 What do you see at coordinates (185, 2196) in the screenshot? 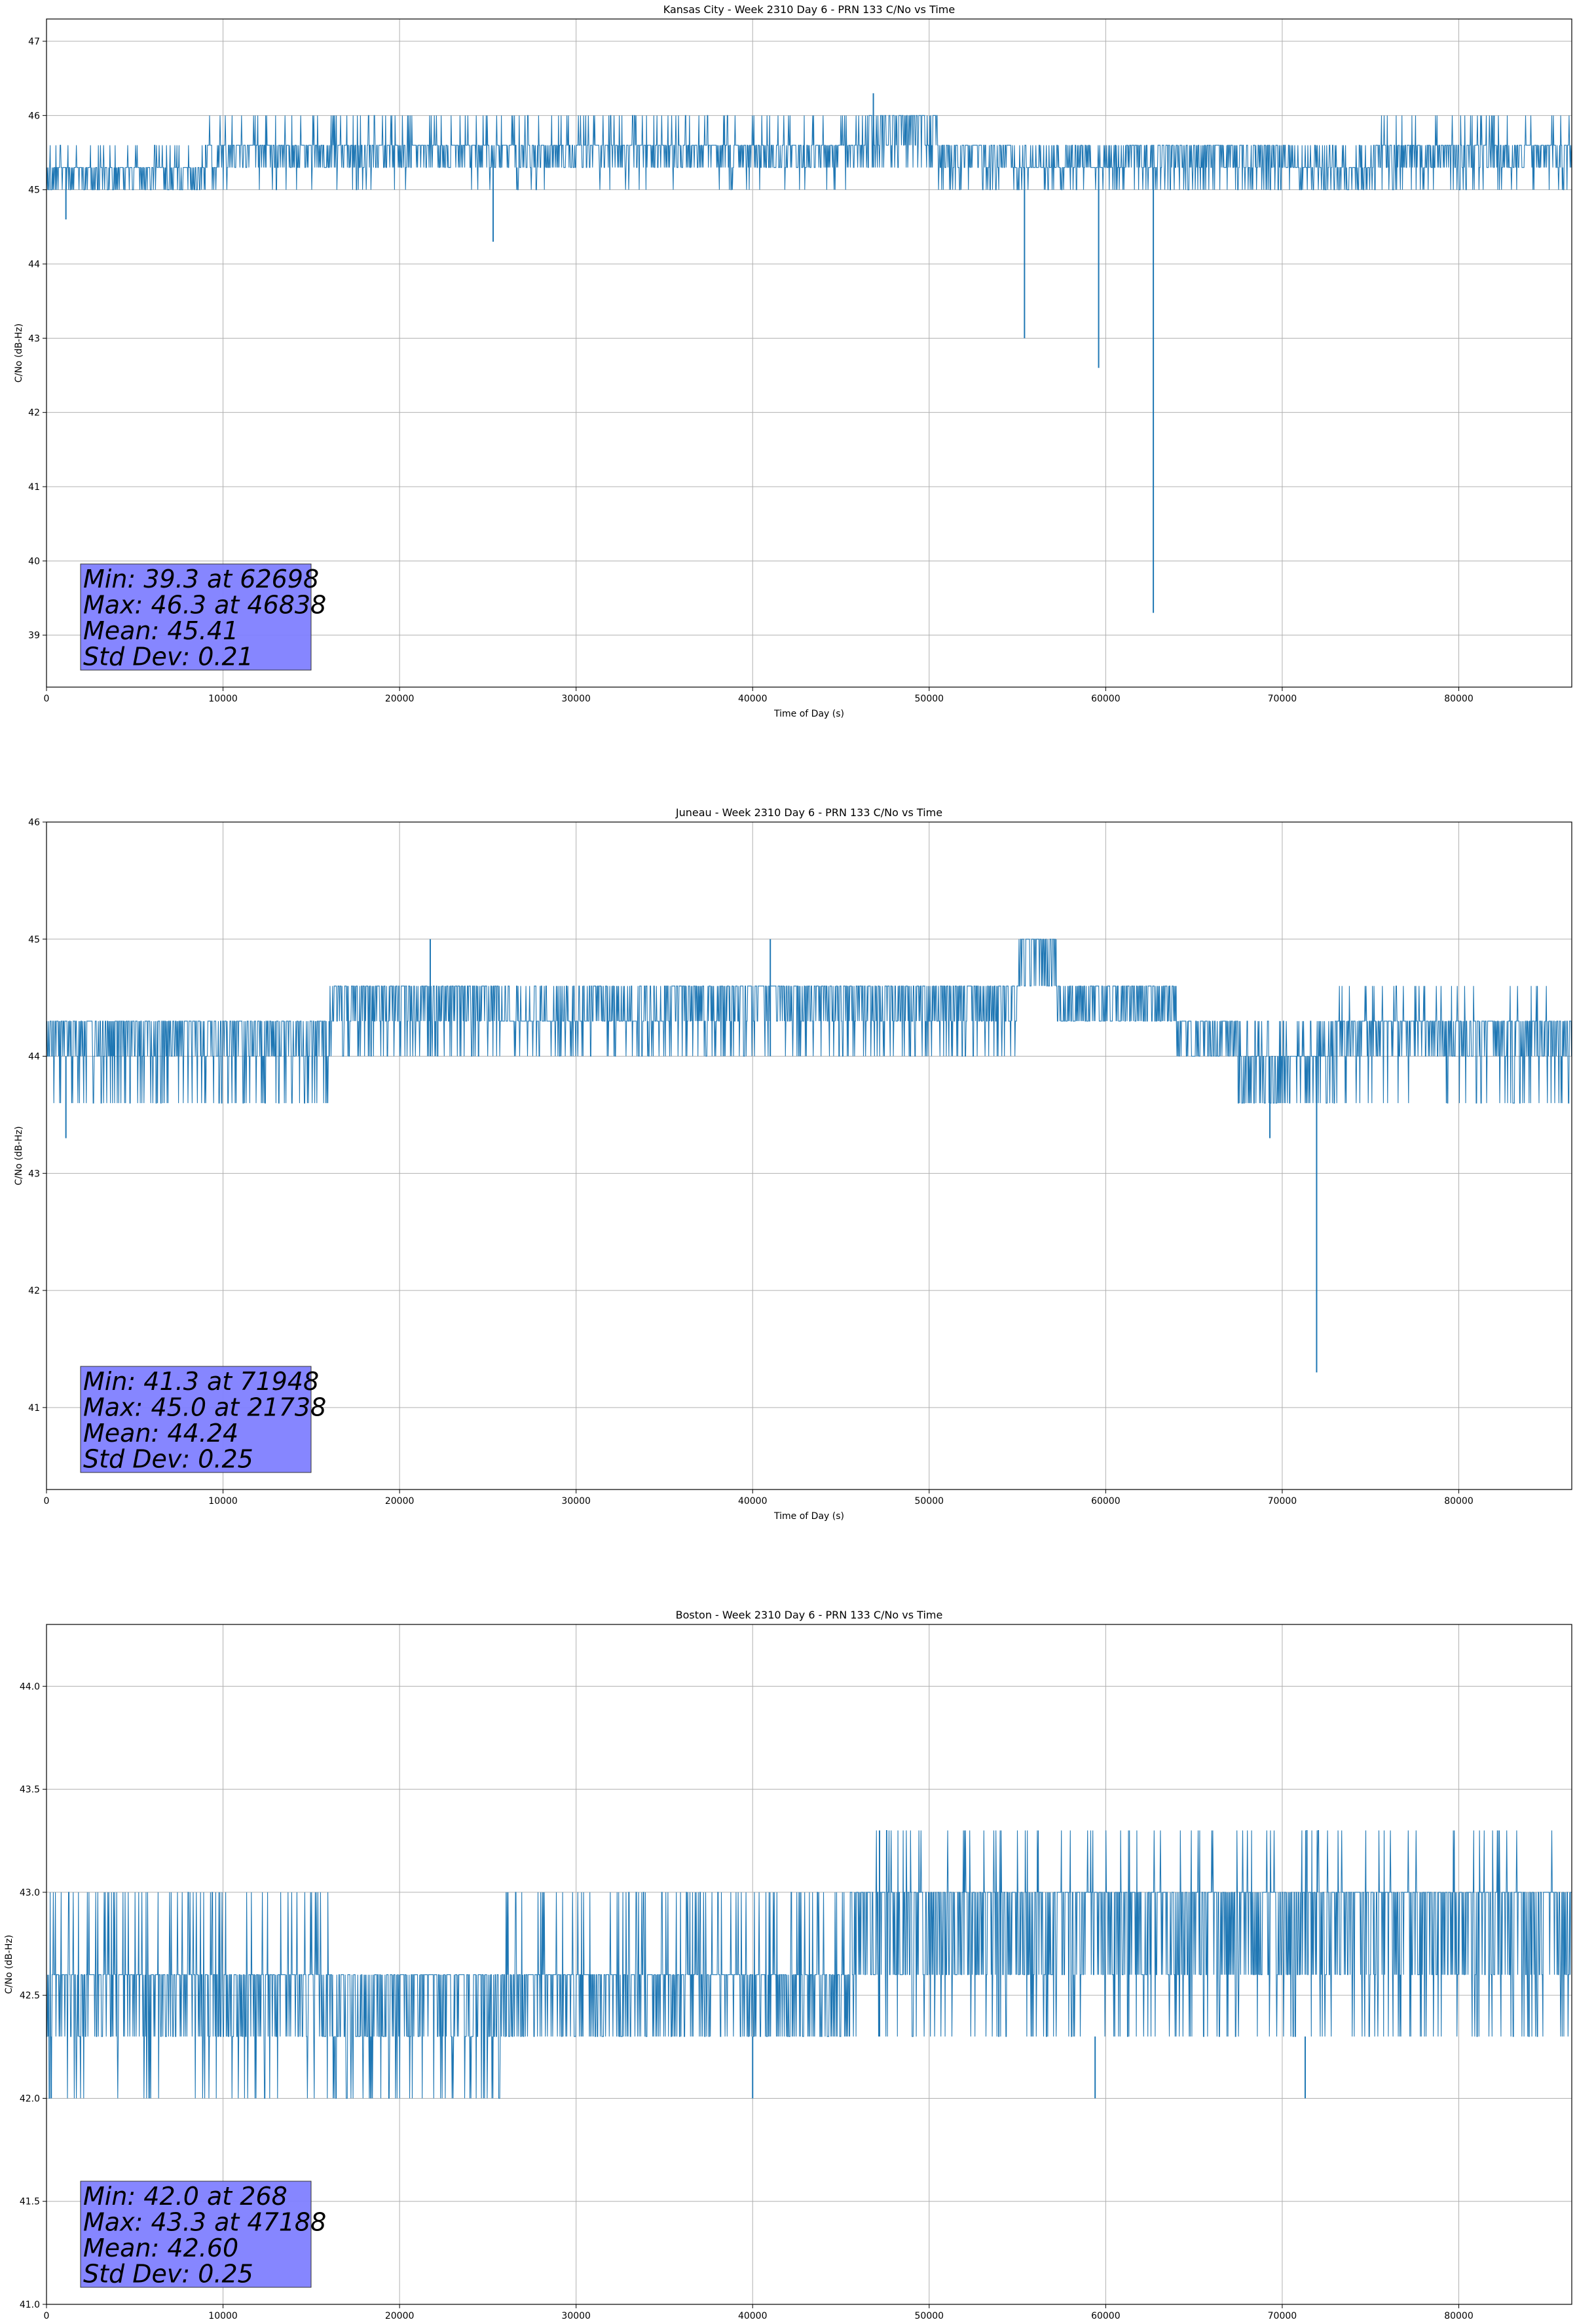
I see `stats-line: Min: 42.0 at 268` at bounding box center [185, 2196].